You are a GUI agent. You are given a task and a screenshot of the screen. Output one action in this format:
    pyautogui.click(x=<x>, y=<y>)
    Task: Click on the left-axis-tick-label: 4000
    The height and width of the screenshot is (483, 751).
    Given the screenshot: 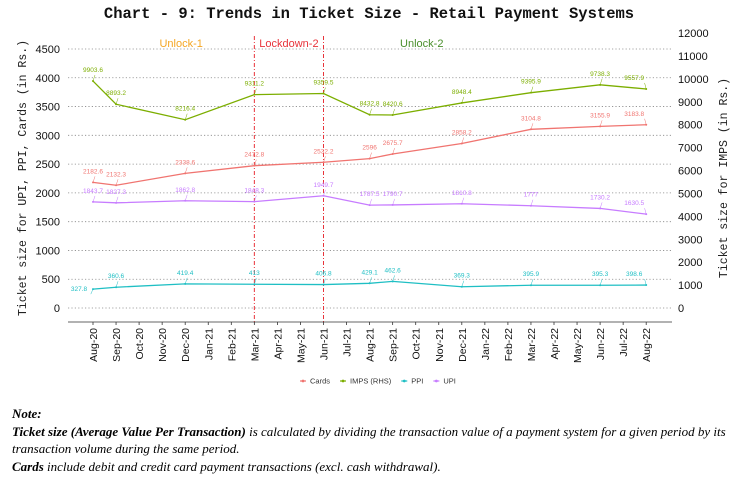 What is the action you would take?
    pyautogui.click(x=48, y=79)
    